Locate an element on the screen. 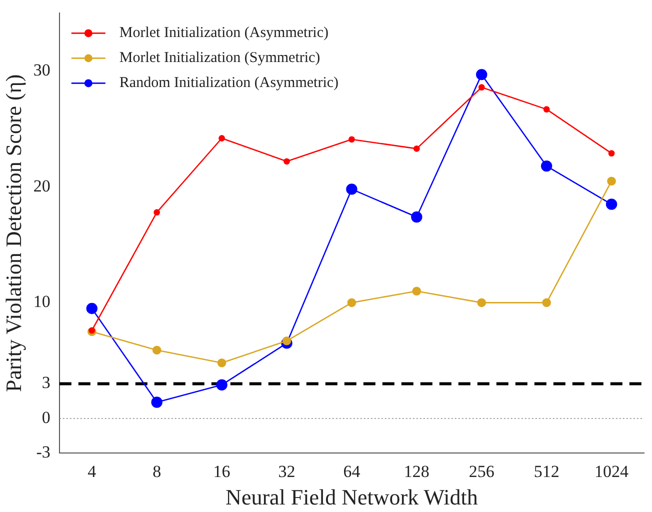  y-tick-label: 10 is located at coordinates (41, 302).